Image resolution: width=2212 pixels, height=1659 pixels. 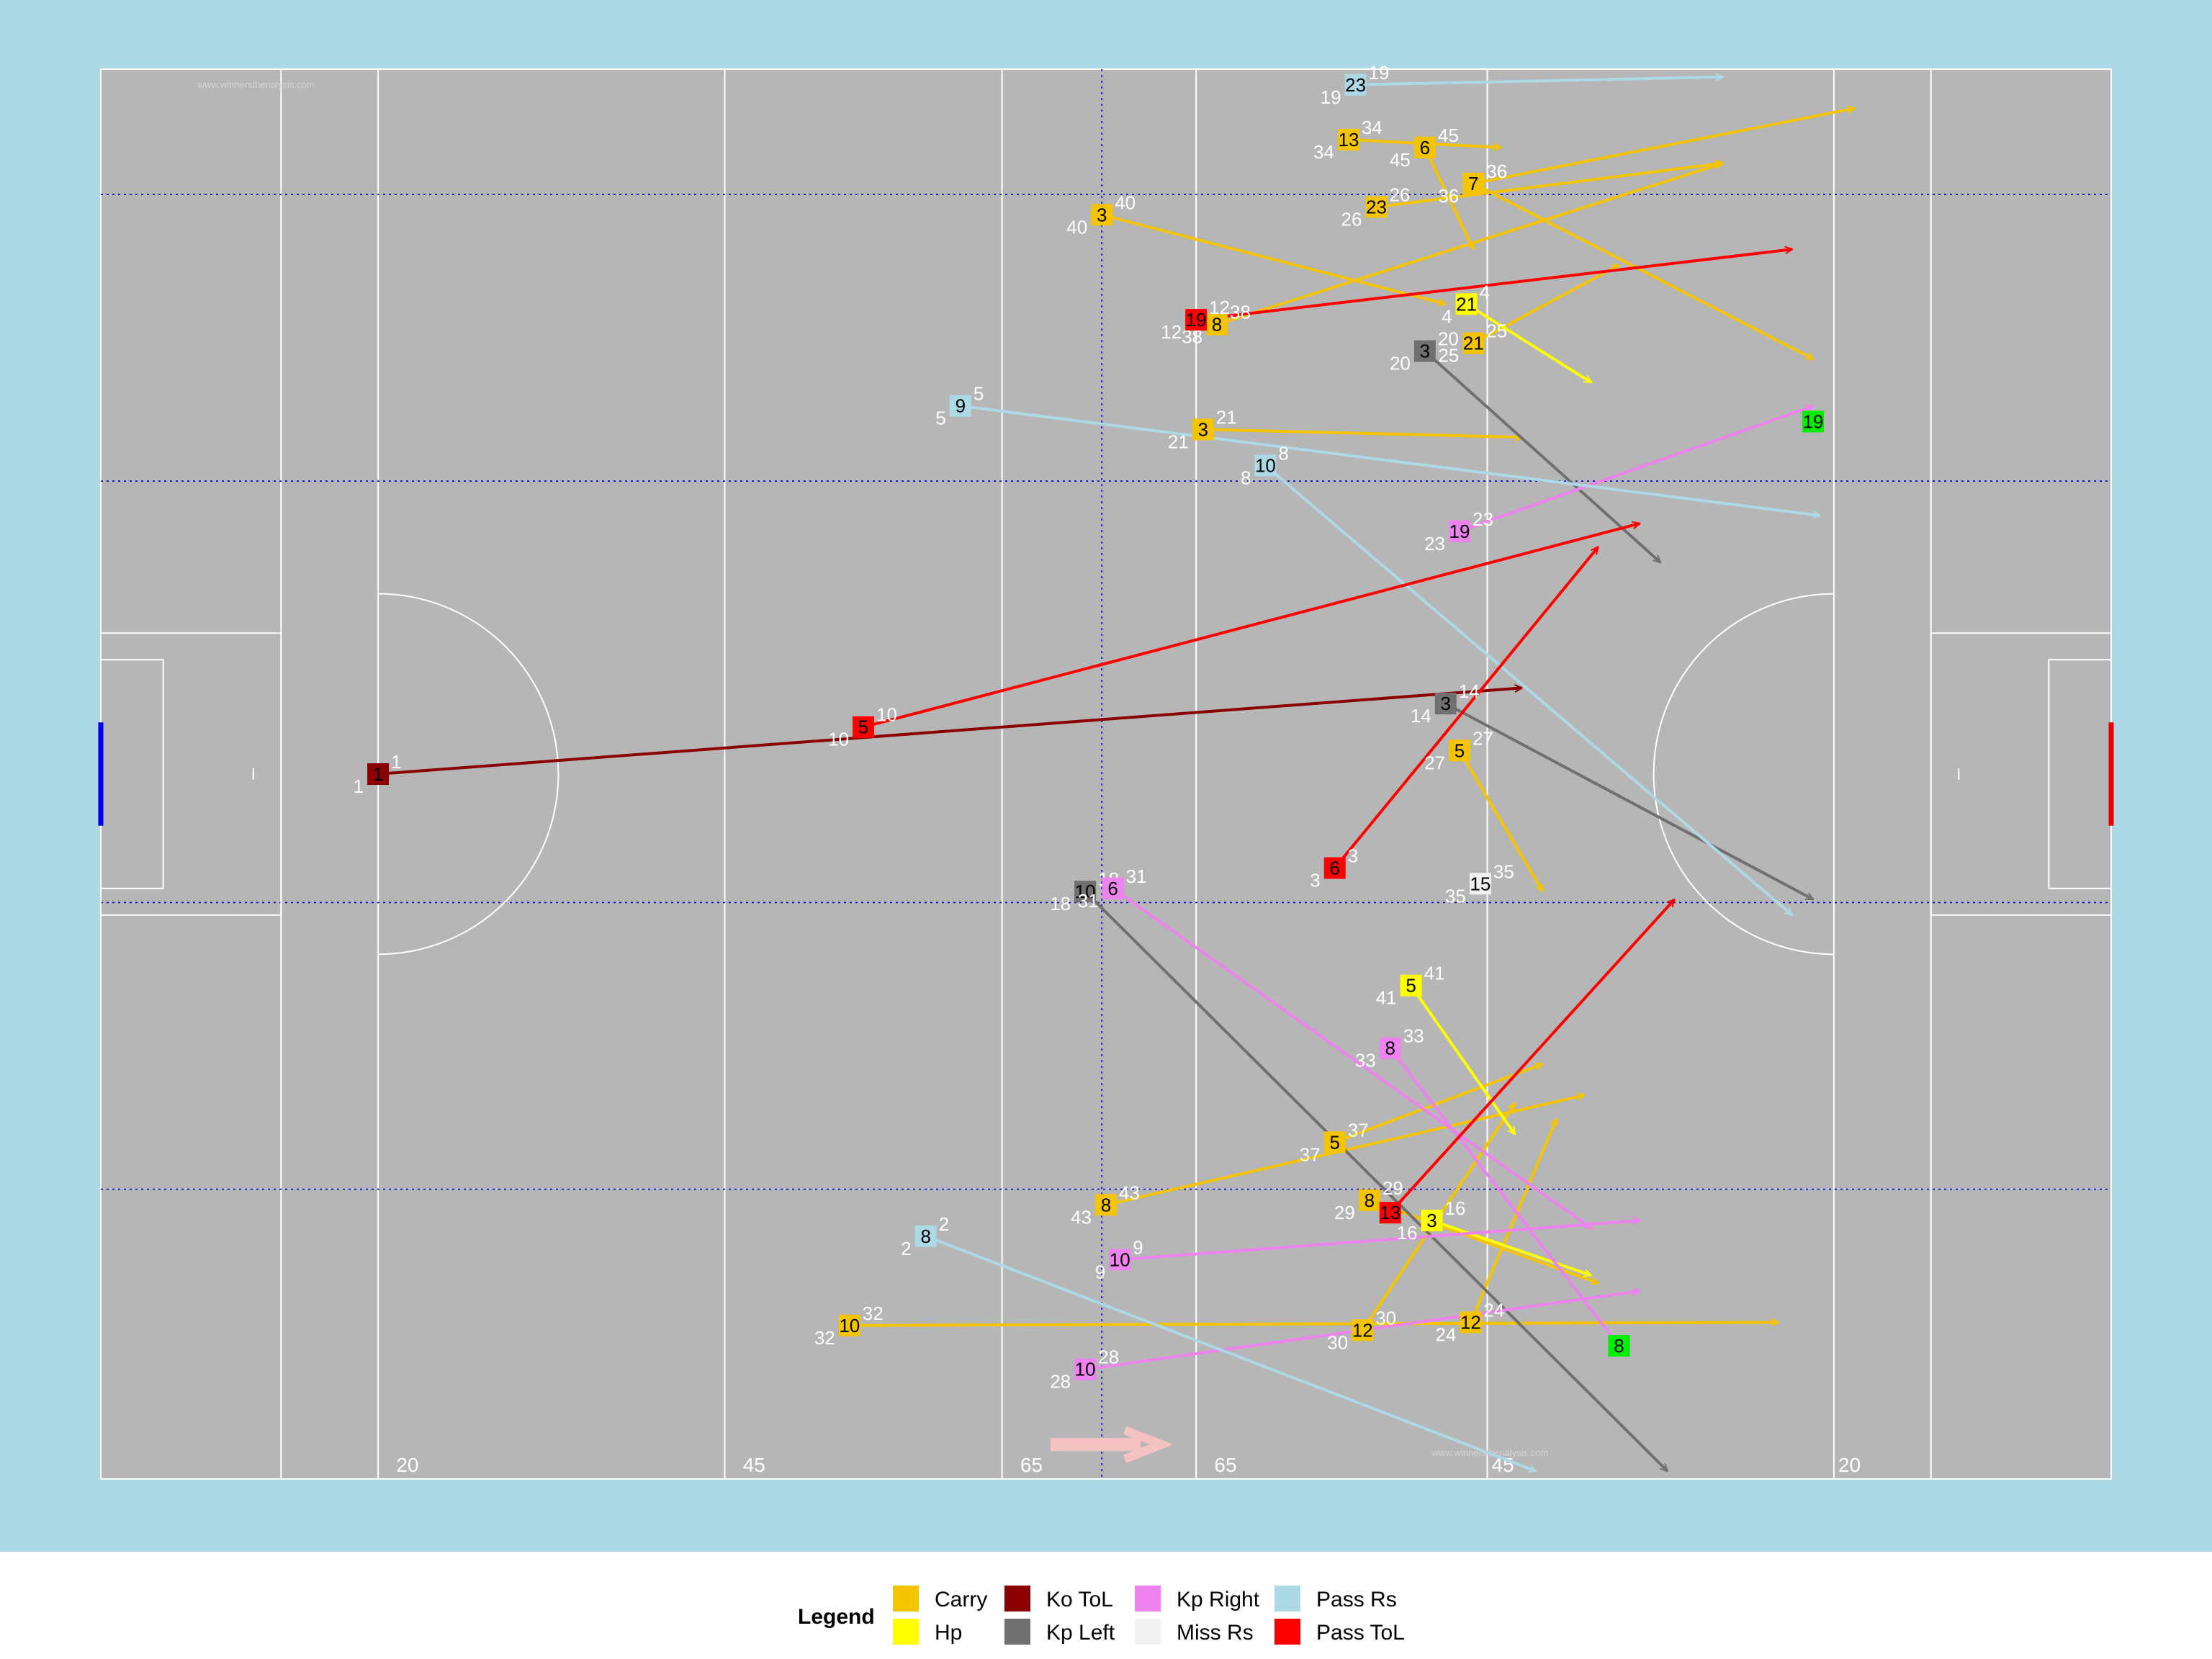 What do you see at coordinates (1365, 1061) in the screenshot?
I see `event-tag: 33` at bounding box center [1365, 1061].